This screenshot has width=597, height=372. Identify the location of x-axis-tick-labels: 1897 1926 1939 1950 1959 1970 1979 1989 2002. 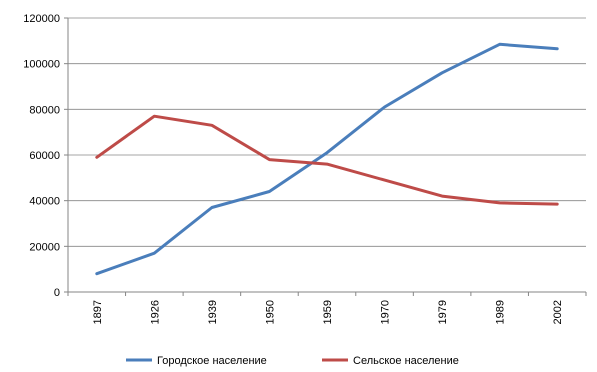
(328, 312).